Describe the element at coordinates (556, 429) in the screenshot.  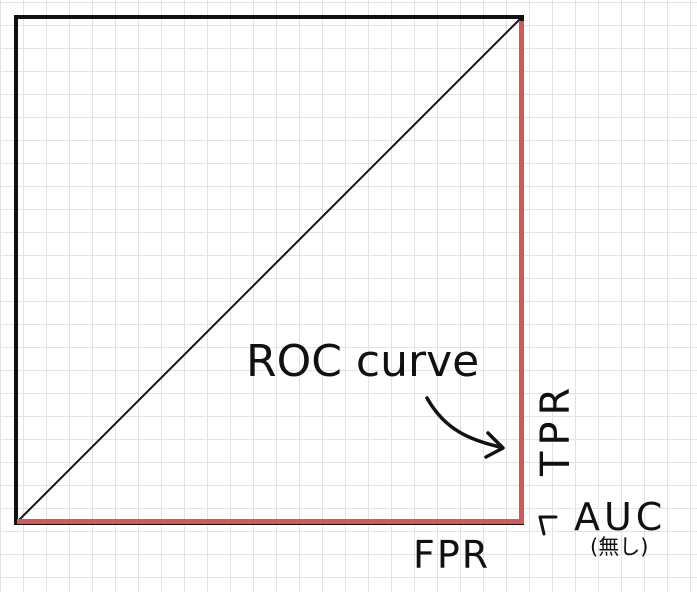
I see `tpr-label: TPR` at that location.